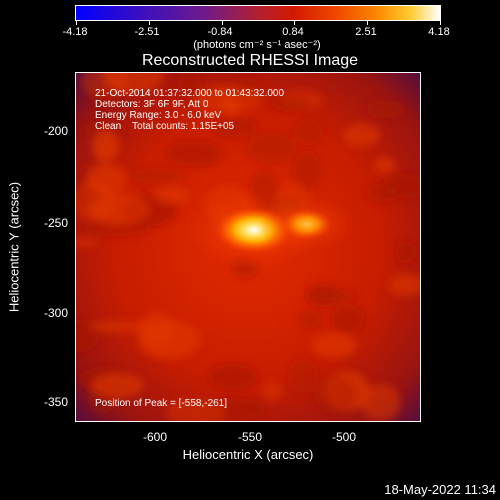 The width and height of the screenshot is (500, 500). What do you see at coordinates (250, 60) in the screenshot?
I see `plot-title: Reconstructed RHESSI Image` at bounding box center [250, 60].